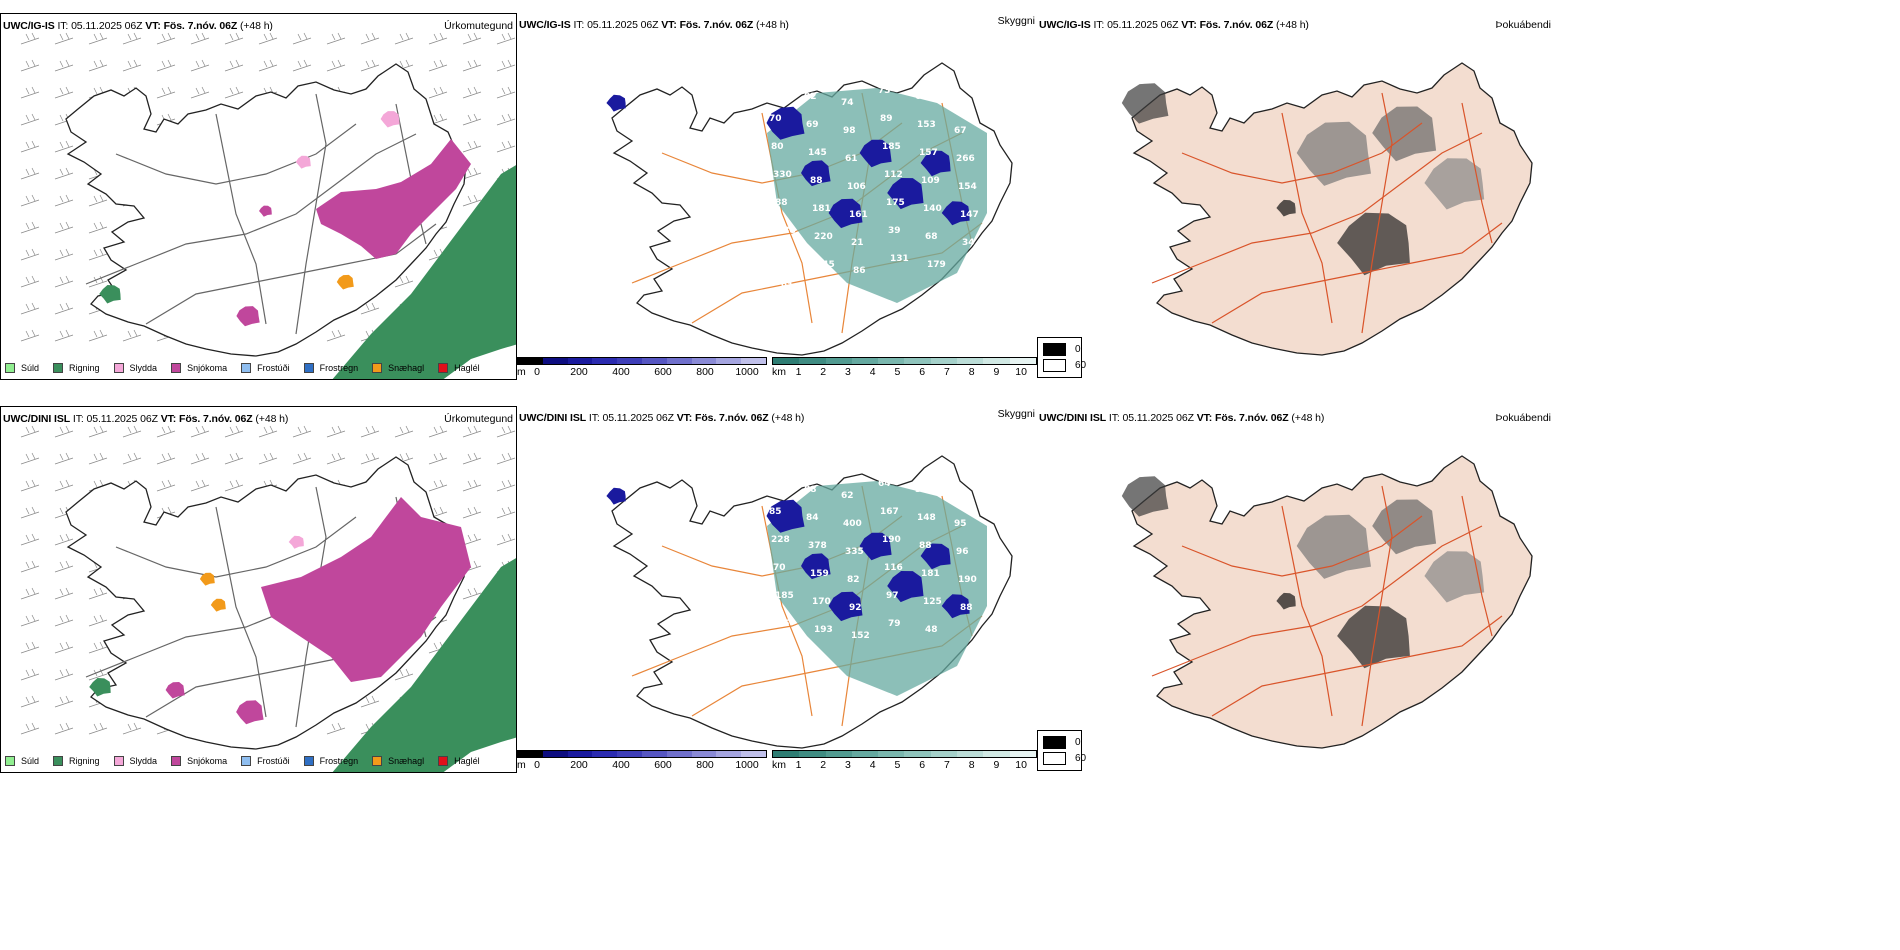 This screenshot has height=950, width=1900. Describe the element at coordinates (775, 512) in the screenshot. I see `visibility-value: 85` at that location.